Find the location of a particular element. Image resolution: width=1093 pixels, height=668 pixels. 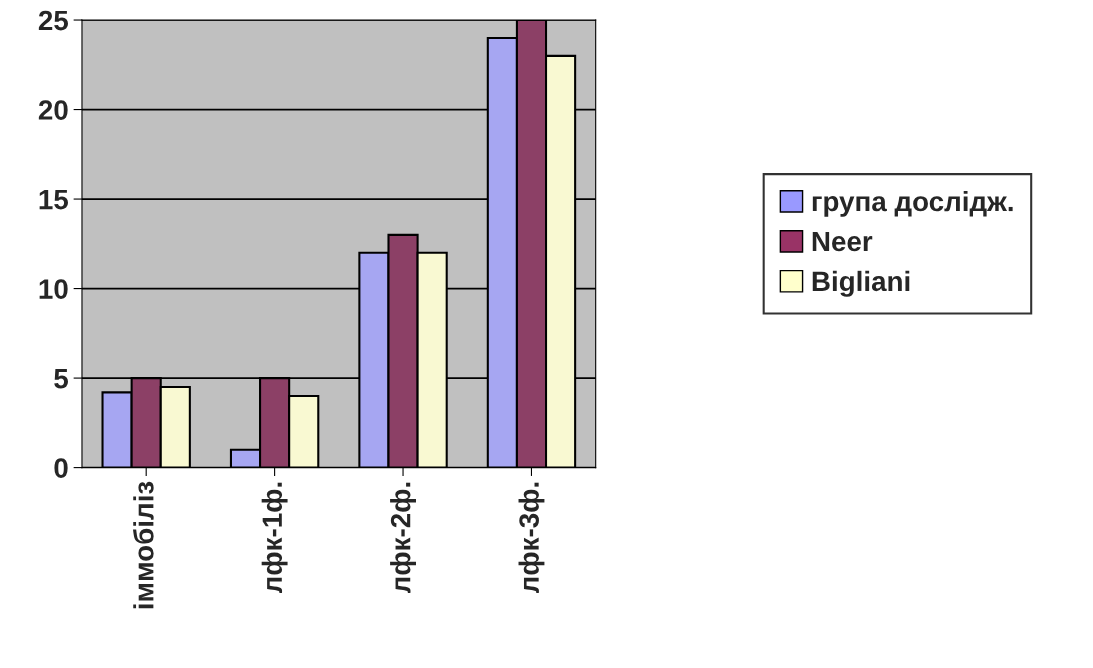

legend-label: Bigliani is located at coordinates (861, 283).